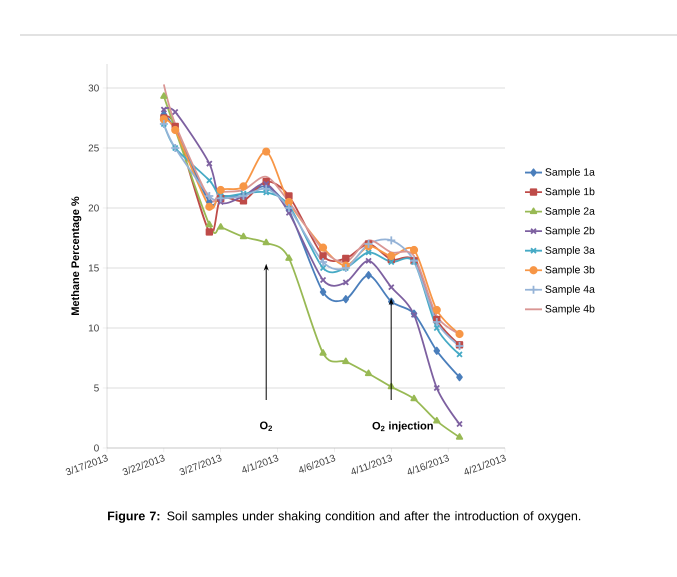  Describe the element at coordinates (93, 328) in the screenshot. I see `y-tick-label: 10` at that location.